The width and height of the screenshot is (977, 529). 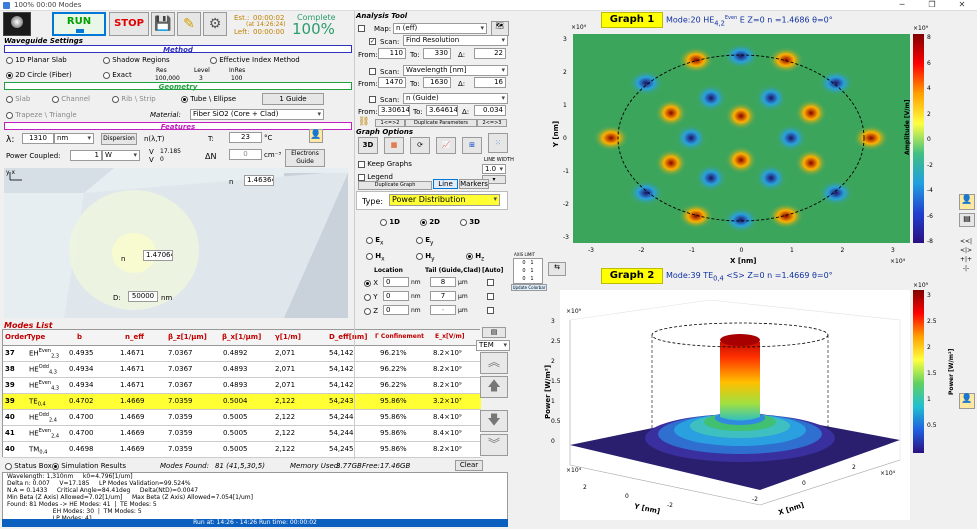 I want to click on d-input: 50000, so click(x=143, y=296).